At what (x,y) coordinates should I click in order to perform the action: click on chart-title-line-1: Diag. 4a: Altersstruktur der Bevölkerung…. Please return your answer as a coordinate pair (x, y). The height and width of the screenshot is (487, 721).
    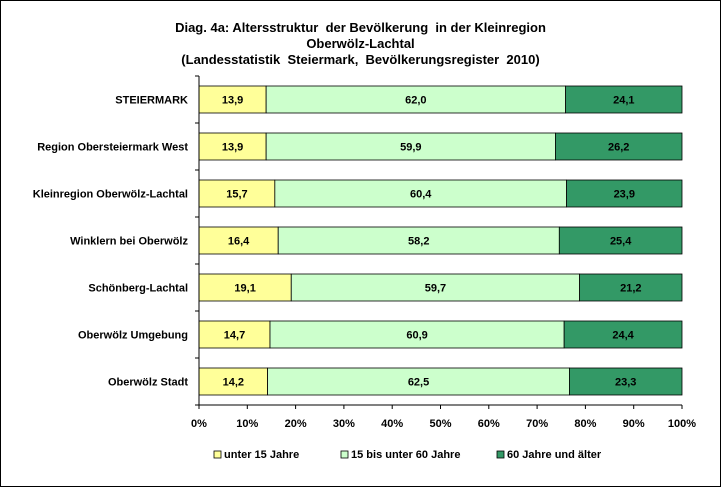
    Looking at the image, I should click on (360, 27).